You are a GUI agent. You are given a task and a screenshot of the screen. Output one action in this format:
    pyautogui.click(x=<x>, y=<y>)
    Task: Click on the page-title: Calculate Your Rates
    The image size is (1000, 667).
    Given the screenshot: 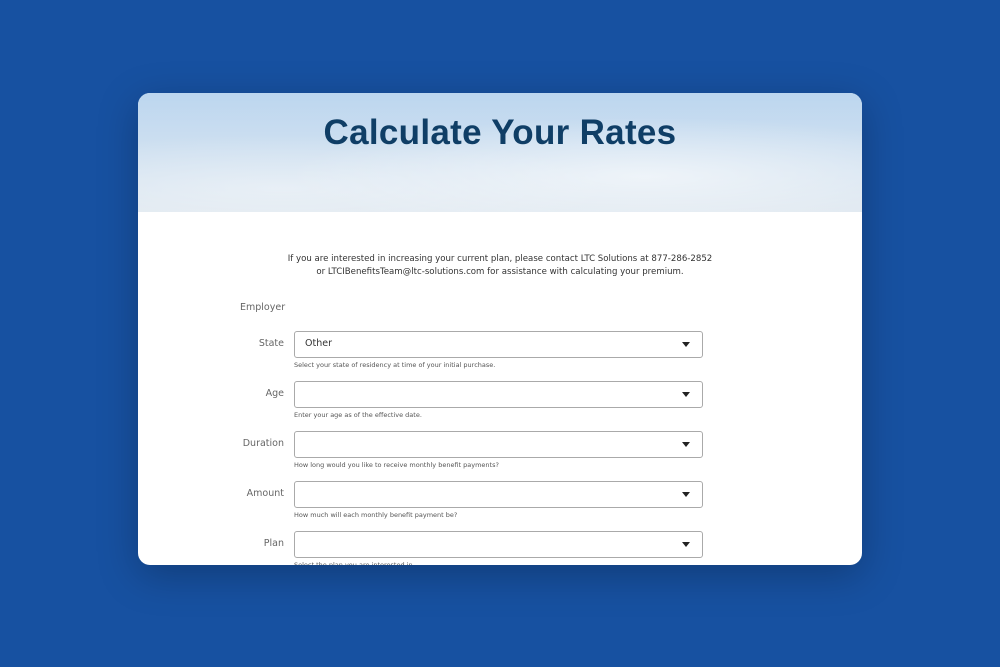 What is the action you would take?
    pyautogui.click(x=500, y=132)
    